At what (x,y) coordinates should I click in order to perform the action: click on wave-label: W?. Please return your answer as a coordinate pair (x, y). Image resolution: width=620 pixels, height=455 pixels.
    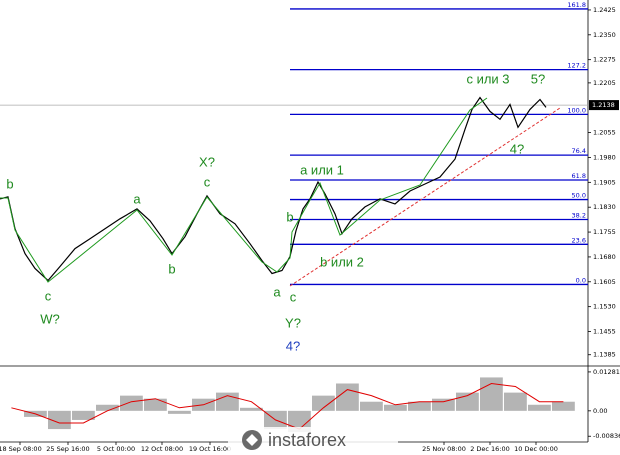
    Looking at the image, I should click on (50, 318).